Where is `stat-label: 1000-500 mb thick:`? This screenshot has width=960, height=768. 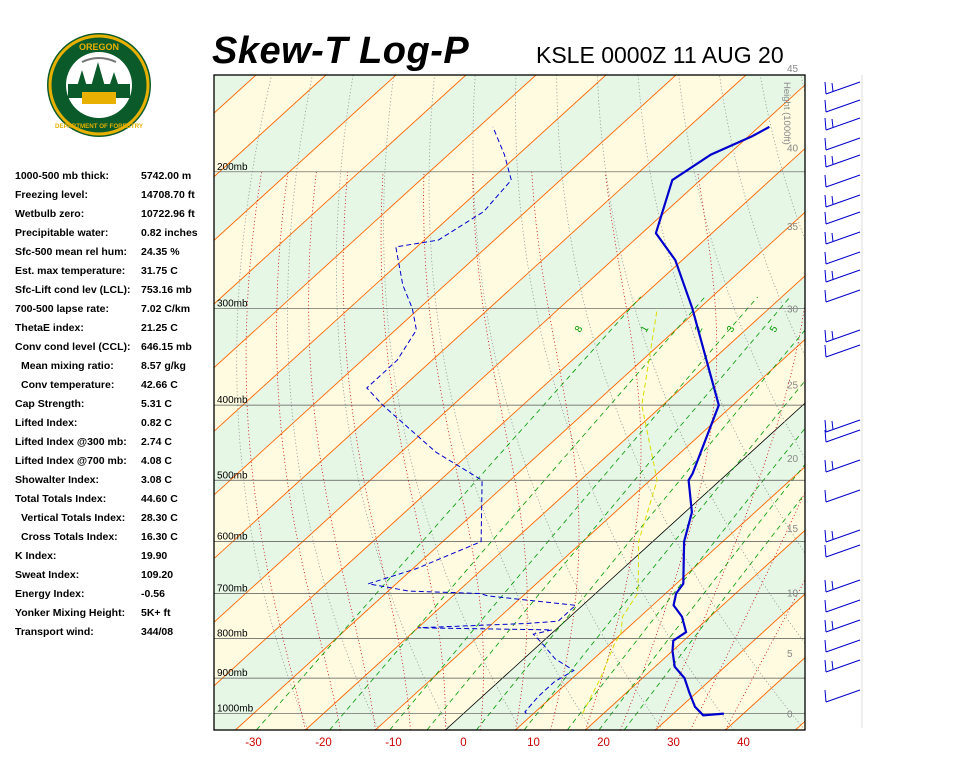 stat-label: 1000-500 mb thick: is located at coordinates (62, 176).